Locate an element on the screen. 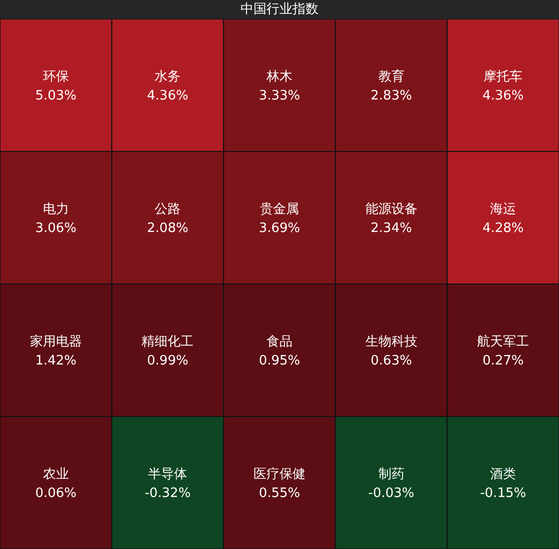  data-label: 0.55% is located at coordinates (279, 493).